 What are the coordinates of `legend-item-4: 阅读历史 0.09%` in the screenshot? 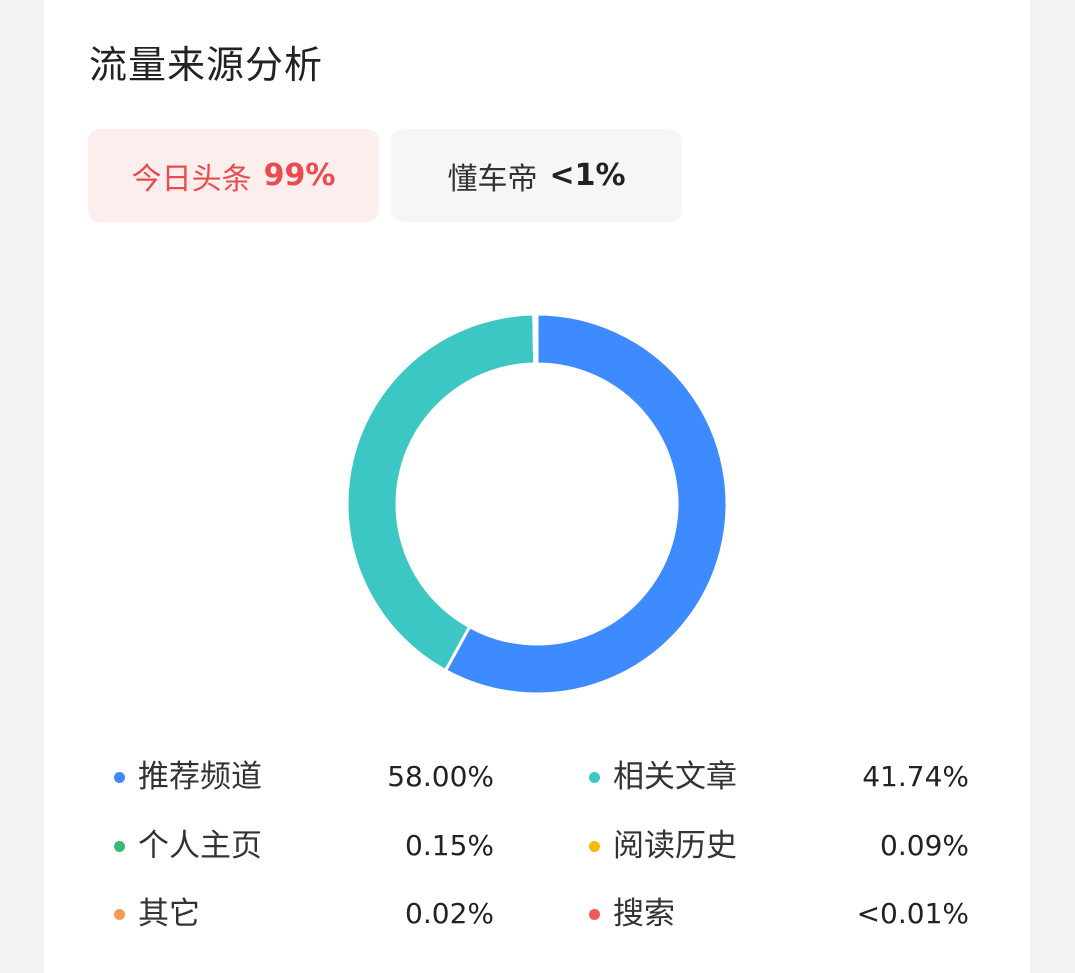 It's located at (779, 846).